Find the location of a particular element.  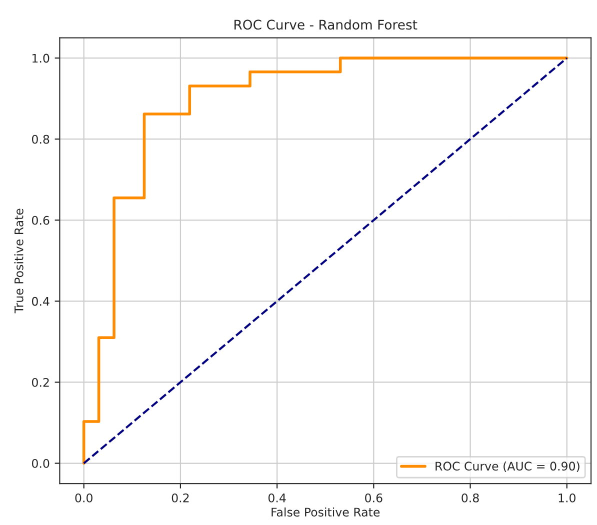

x-tick-label: 0.0 is located at coordinates (83, 497).